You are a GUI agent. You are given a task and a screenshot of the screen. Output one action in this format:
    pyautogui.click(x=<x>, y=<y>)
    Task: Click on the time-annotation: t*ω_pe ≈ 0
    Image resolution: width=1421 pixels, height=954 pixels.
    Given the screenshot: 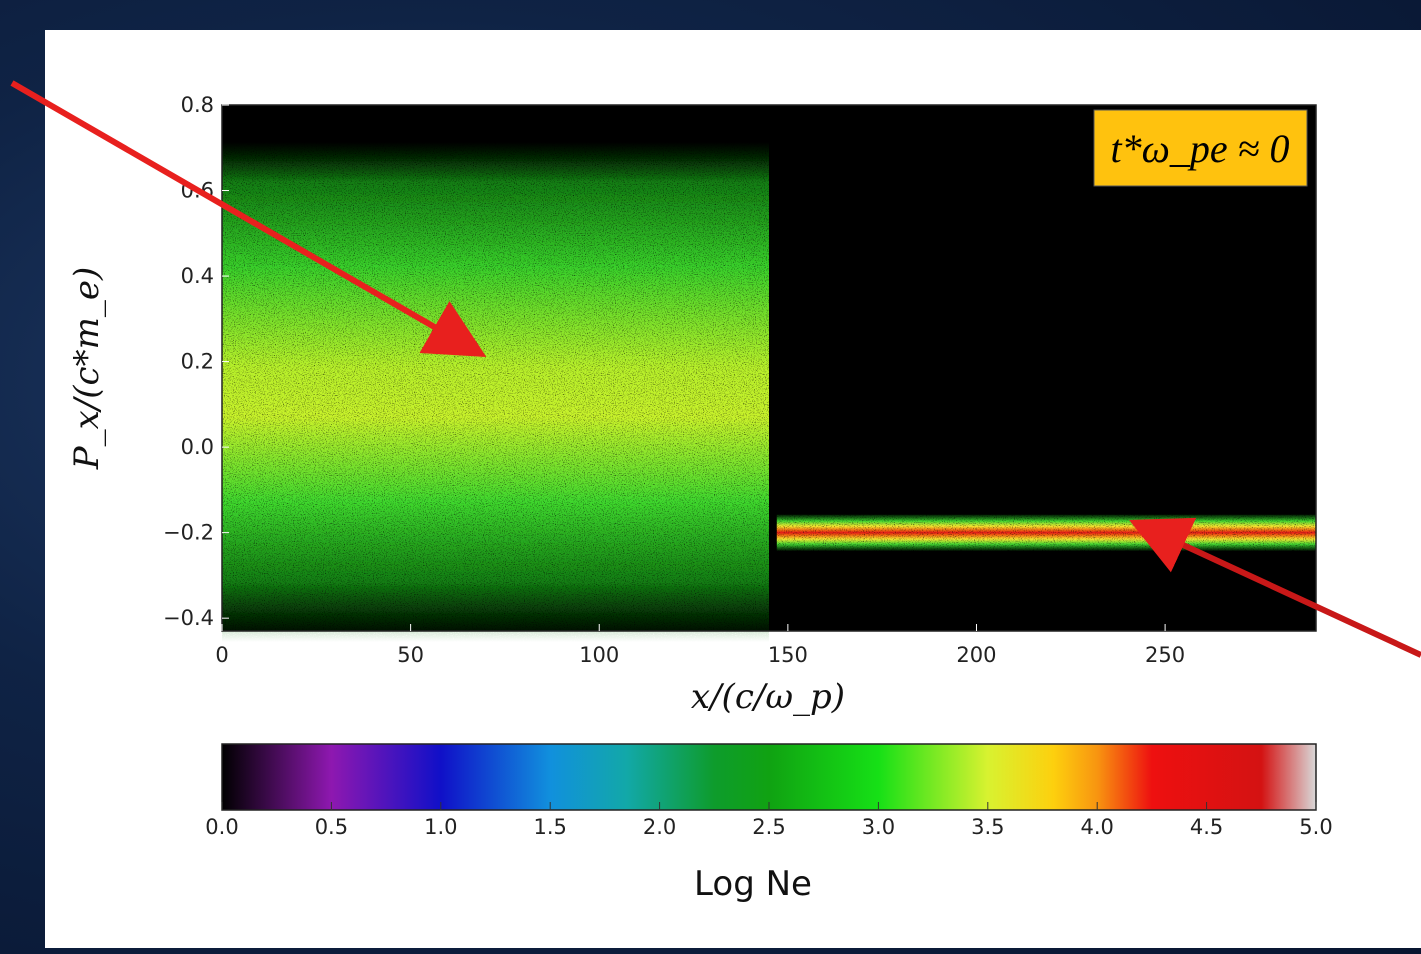 What is the action you would take?
    pyautogui.click(x=1199, y=148)
    